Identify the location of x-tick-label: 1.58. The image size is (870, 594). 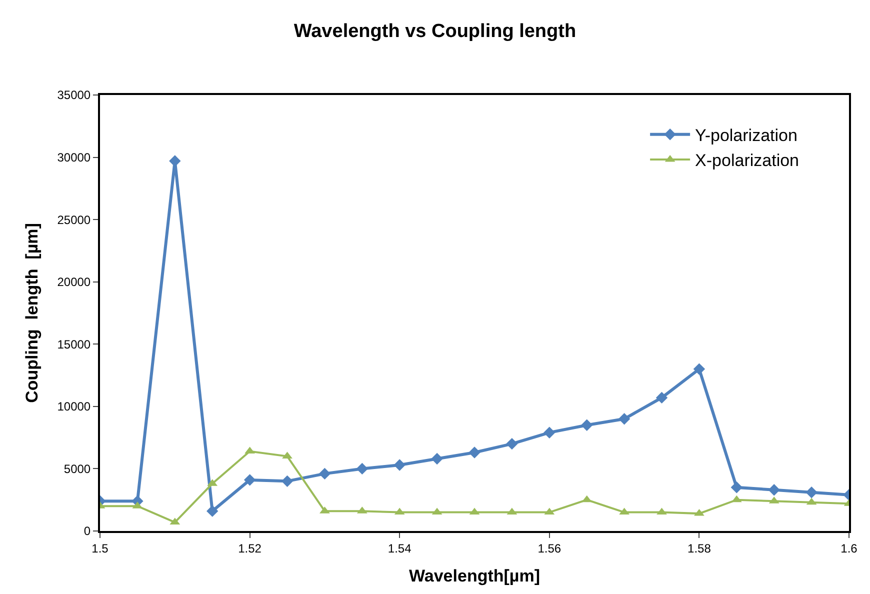
(700, 548).